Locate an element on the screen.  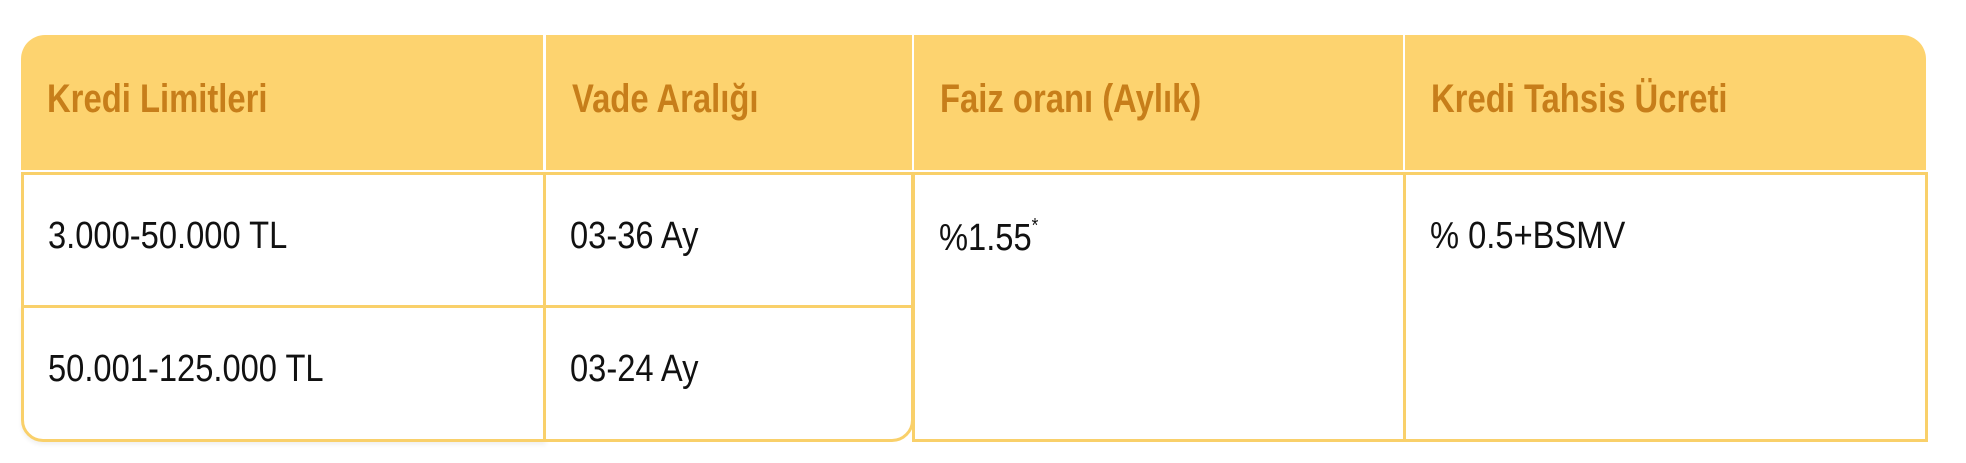
header-label: Vade Aralığı is located at coordinates (665, 99).